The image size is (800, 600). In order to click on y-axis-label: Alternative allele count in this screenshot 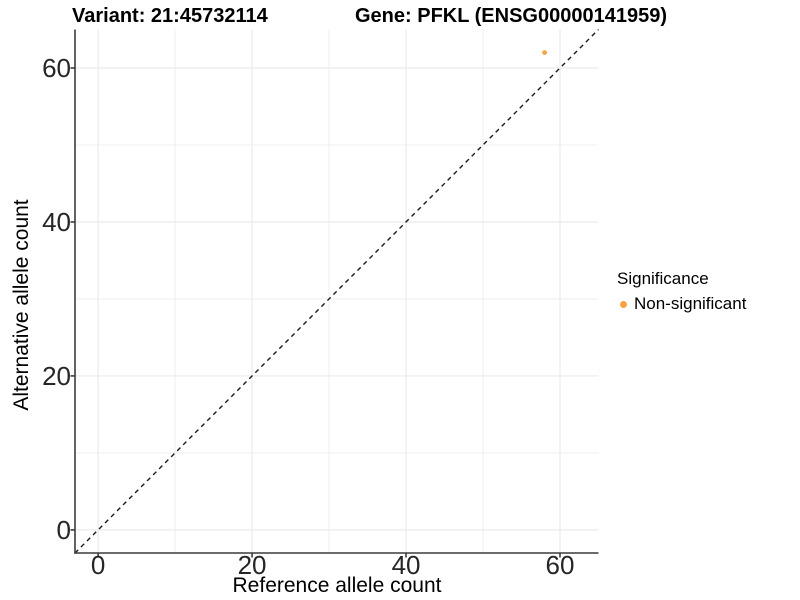, I will do `click(21, 305)`.